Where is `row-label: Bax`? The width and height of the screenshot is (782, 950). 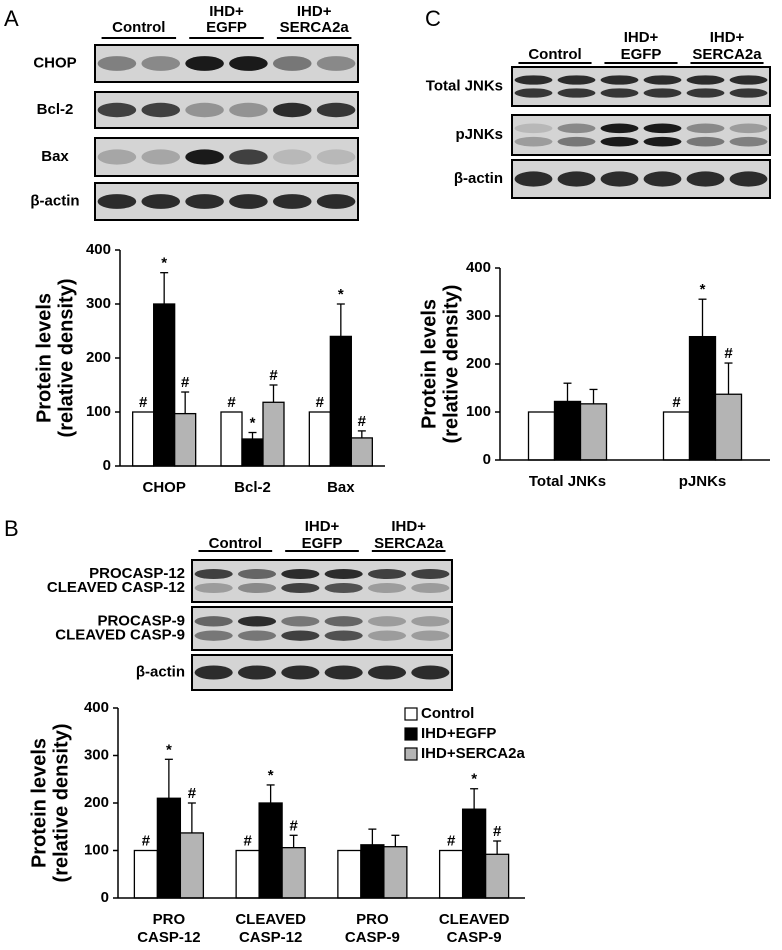 row-label: Bax is located at coordinates (55, 156).